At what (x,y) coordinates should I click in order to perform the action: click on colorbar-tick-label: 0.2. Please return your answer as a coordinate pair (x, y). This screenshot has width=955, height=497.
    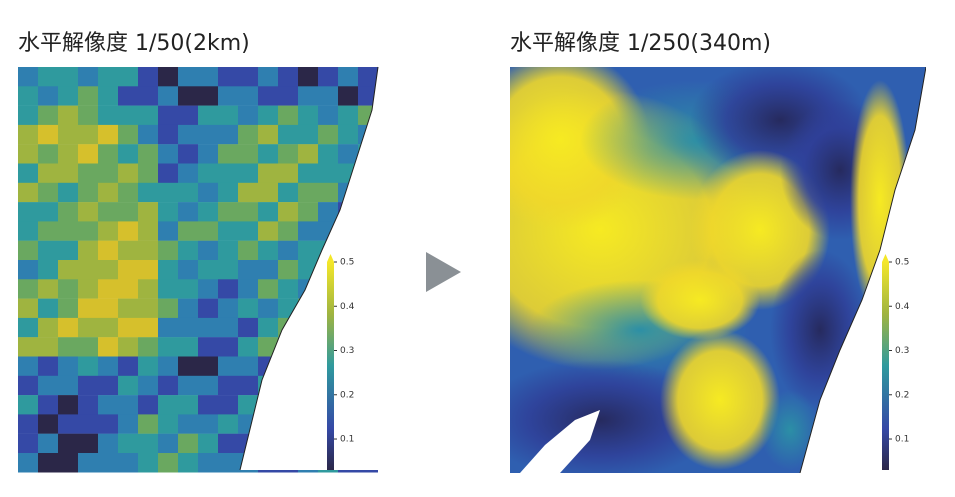
    Looking at the image, I should click on (902, 395).